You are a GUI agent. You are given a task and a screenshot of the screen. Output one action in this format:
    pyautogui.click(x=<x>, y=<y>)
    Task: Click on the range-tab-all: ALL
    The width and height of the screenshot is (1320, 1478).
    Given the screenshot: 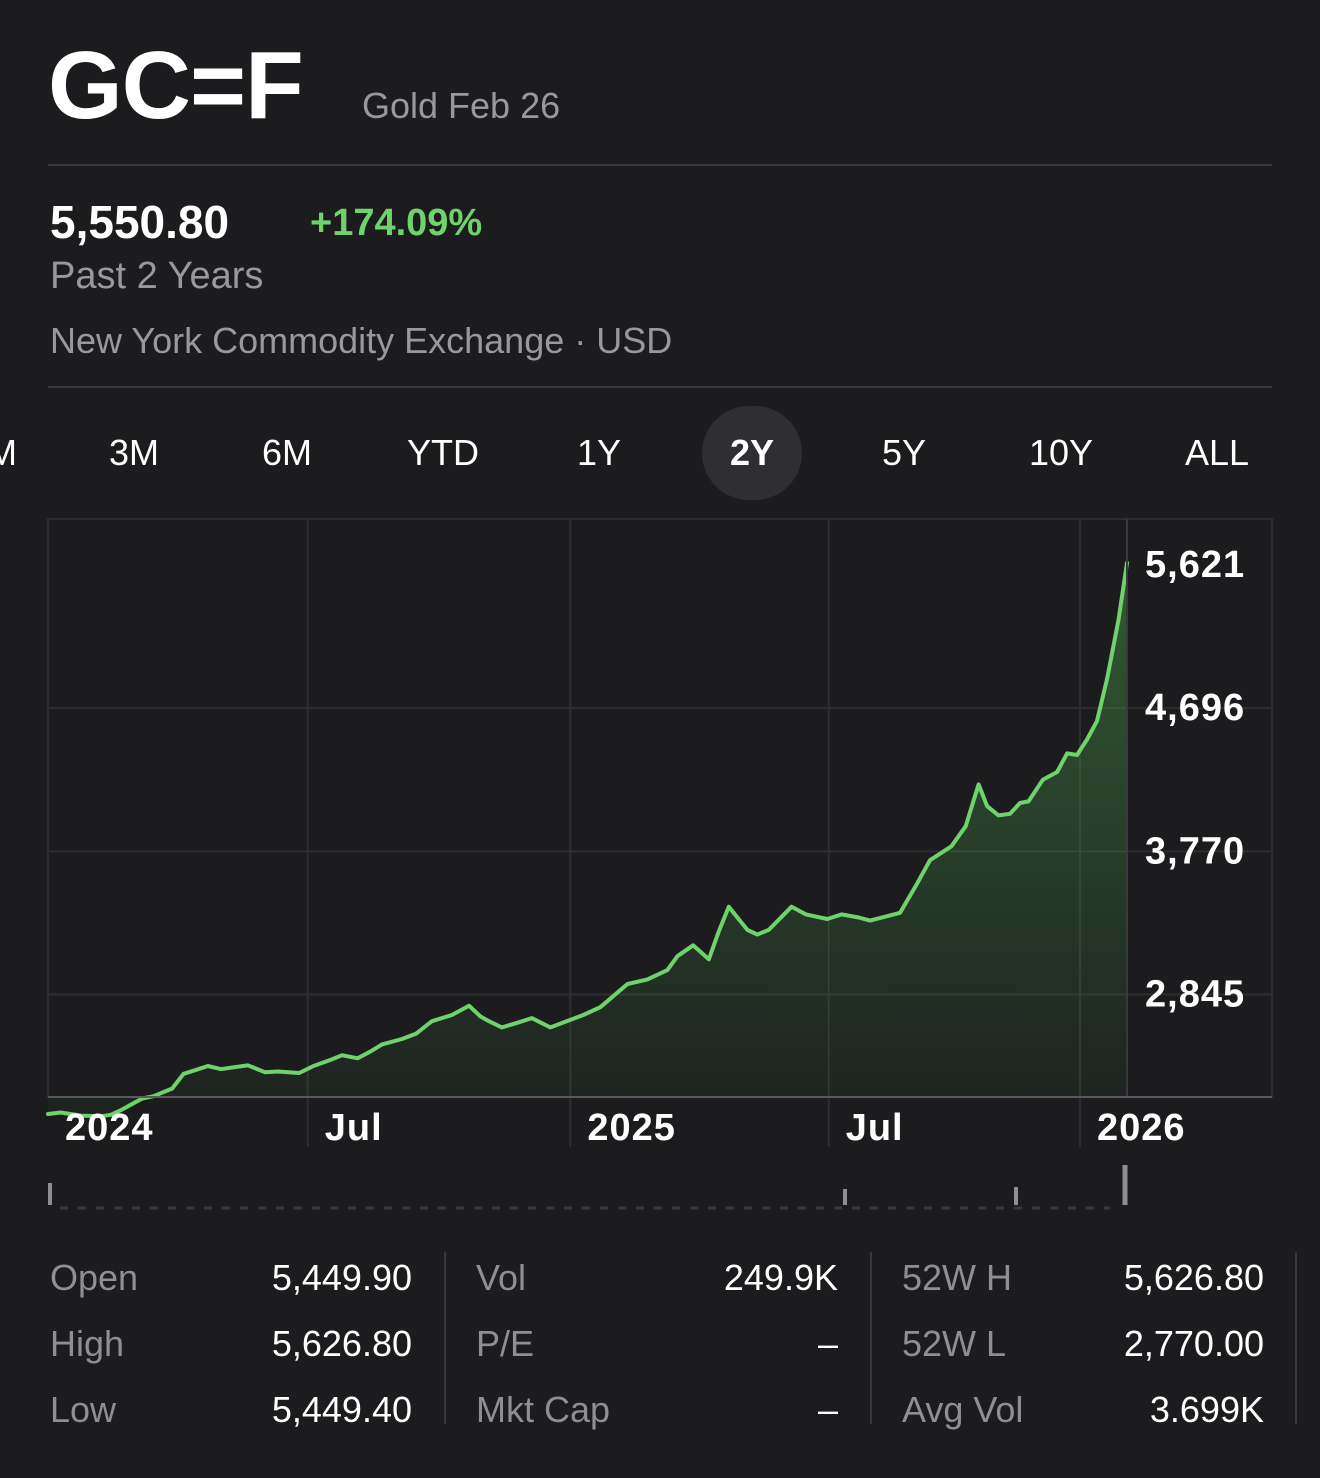 What is the action you would take?
    pyautogui.click(x=1217, y=452)
    